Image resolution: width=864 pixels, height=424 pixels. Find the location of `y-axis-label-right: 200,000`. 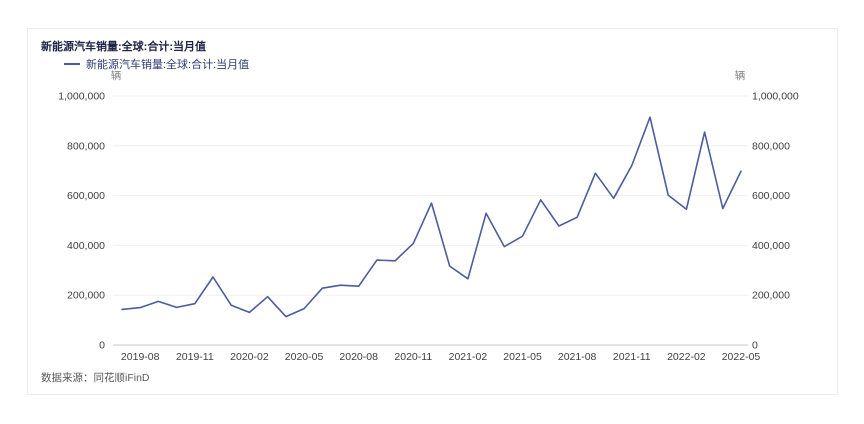

y-axis-label-right: 200,000 is located at coordinates (771, 296).